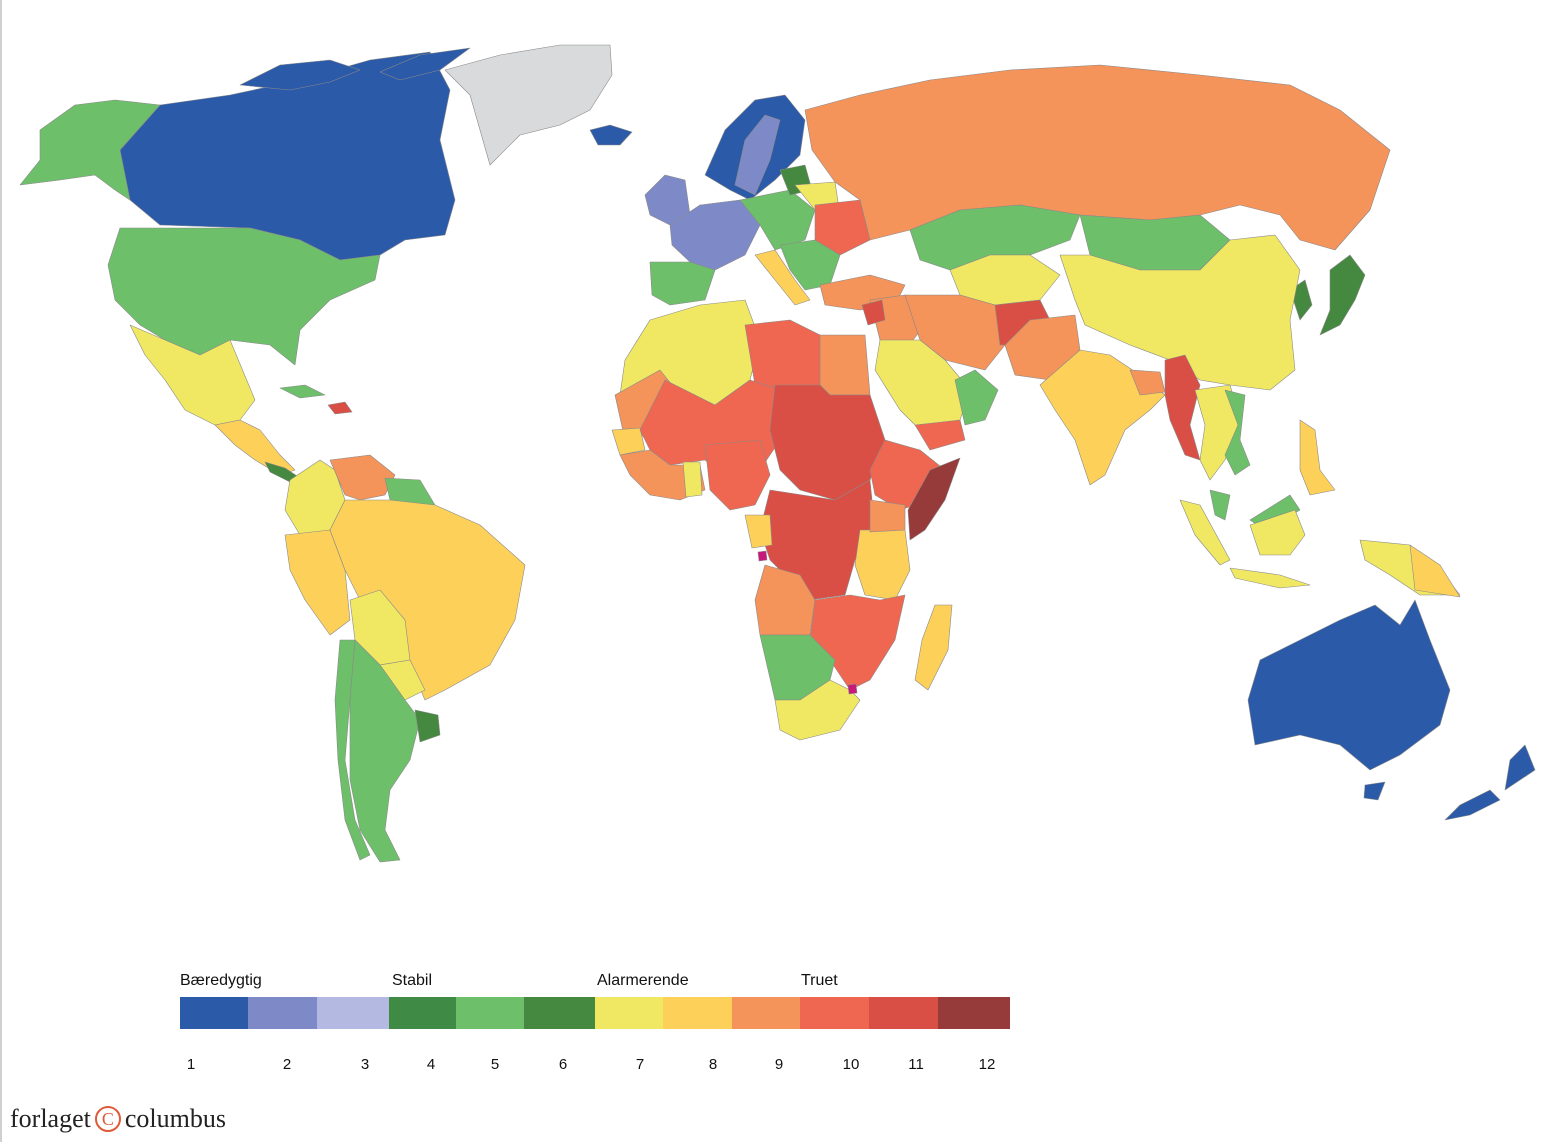 The image size is (1562, 1142). Describe the element at coordinates (1277, 532) in the screenshot. I see `region-indonesia-borneo` at that location.